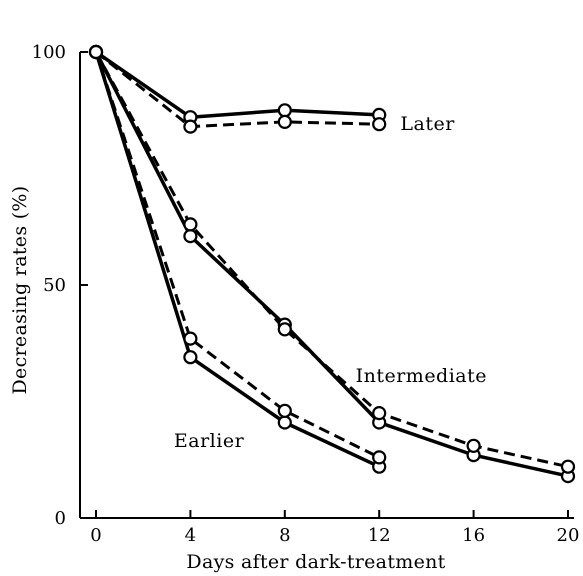 The width and height of the screenshot is (583, 576). What do you see at coordinates (284, 535) in the screenshot?
I see `x-tick-label: 8` at bounding box center [284, 535].